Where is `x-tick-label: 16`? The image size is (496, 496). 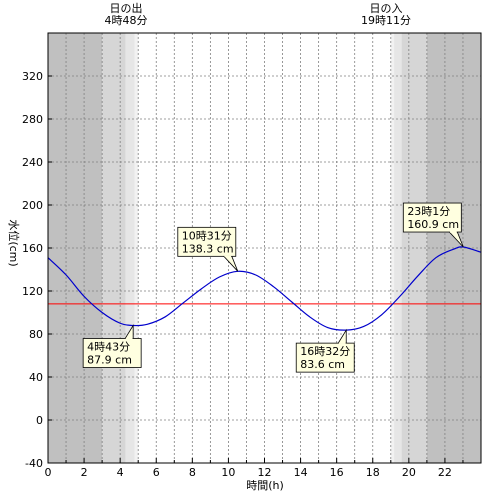 x-tick-label: 16 is located at coordinates (337, 472).